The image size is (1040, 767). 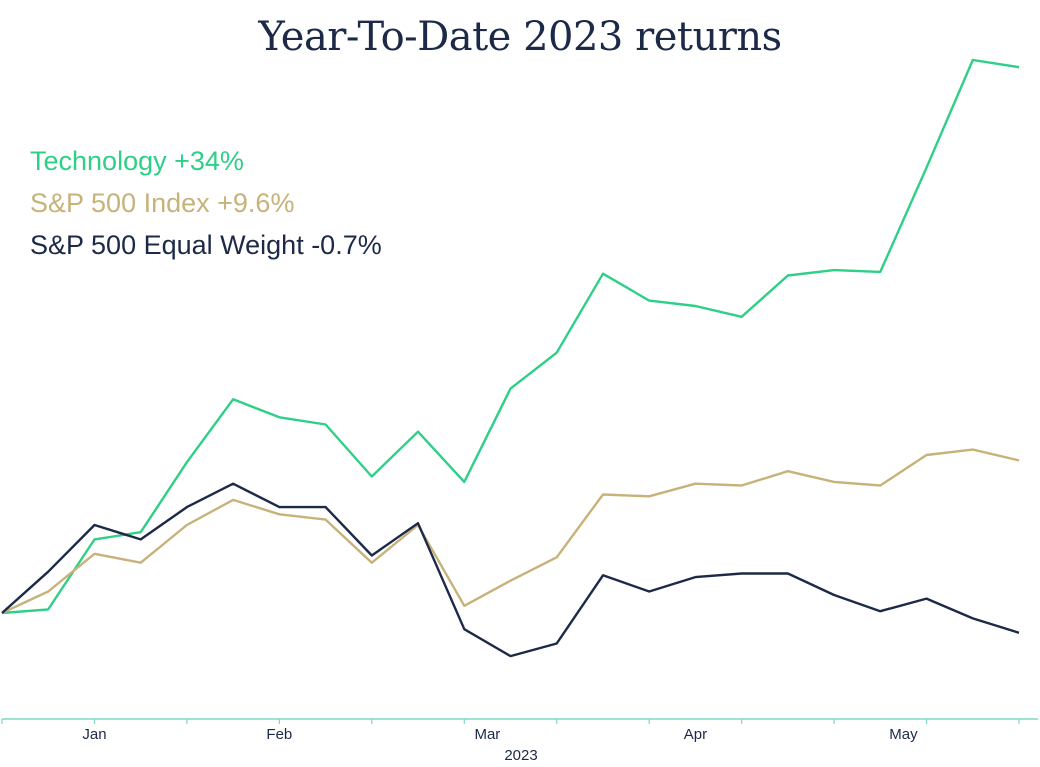 I want to click on x-tick-label-jan: Jan, so click(x=94, y=734).